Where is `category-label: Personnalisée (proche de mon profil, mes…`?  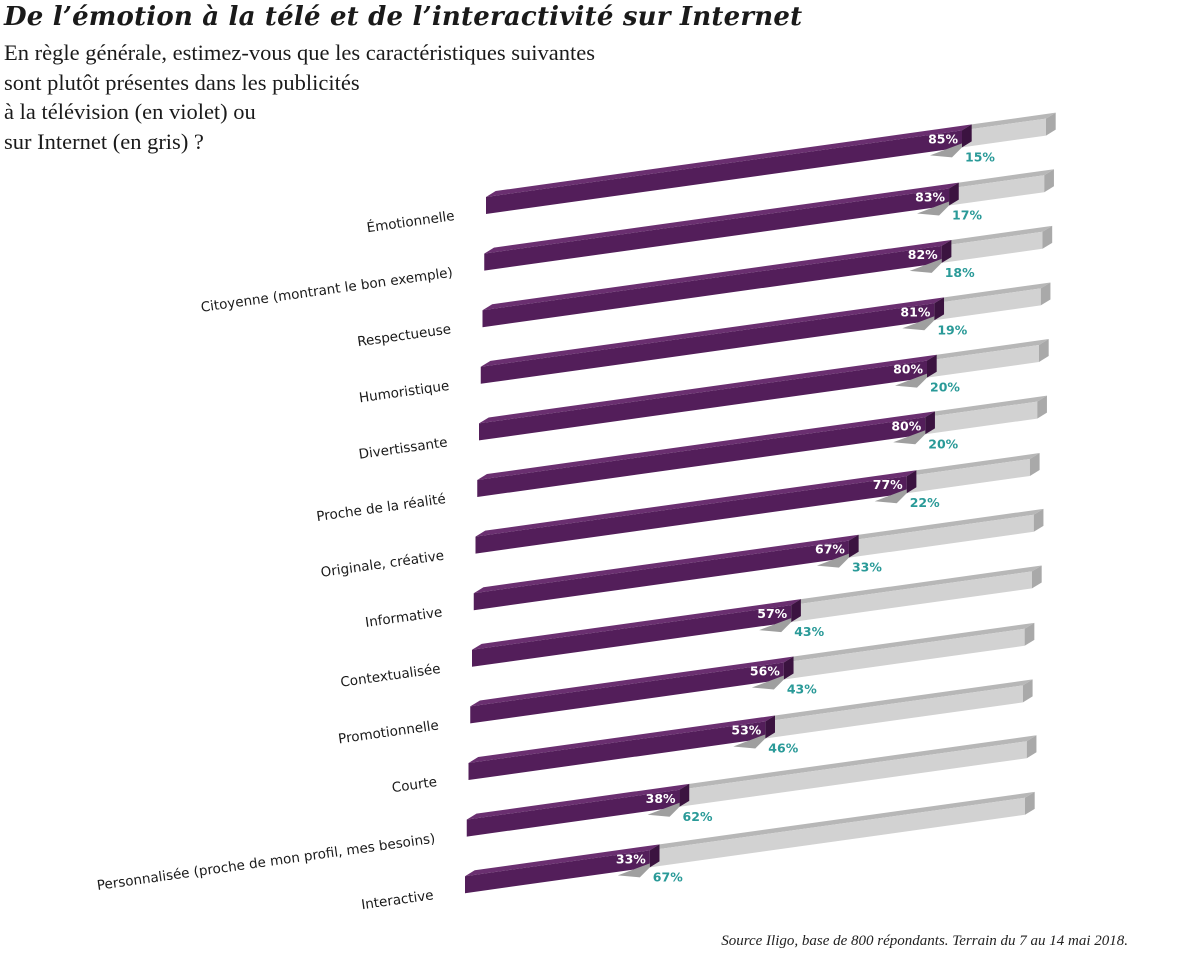
category-label: Personnalisée (proche de mon profil, mes… is located at coordinates (266, 862).